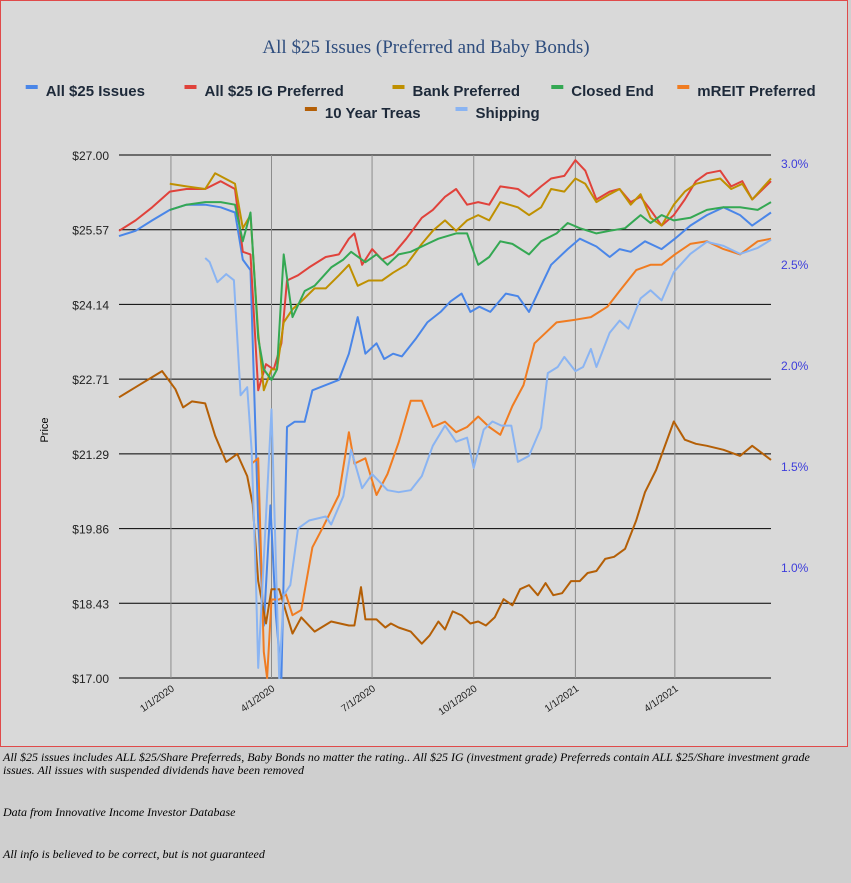 Image resolution: width=851 pixels, height=883 pixels. I want to click on y-tick-label: $27.00, so click(90, 156).